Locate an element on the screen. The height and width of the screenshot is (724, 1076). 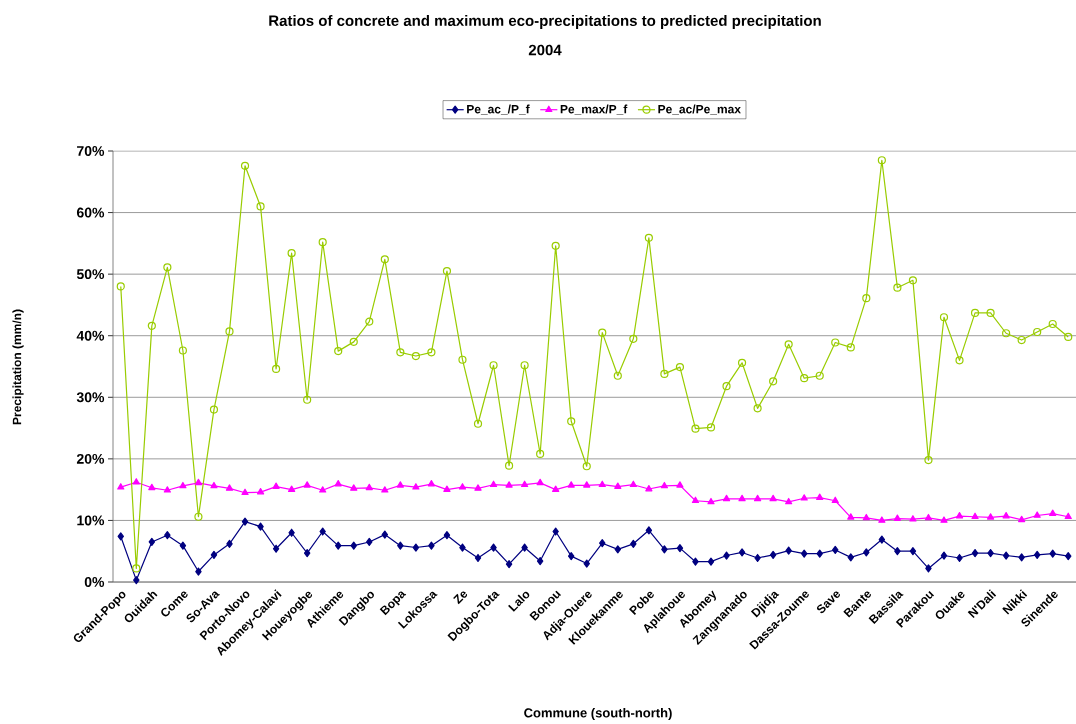
legend-label: Pe_max/P_f is located at coordinates (594, 109).